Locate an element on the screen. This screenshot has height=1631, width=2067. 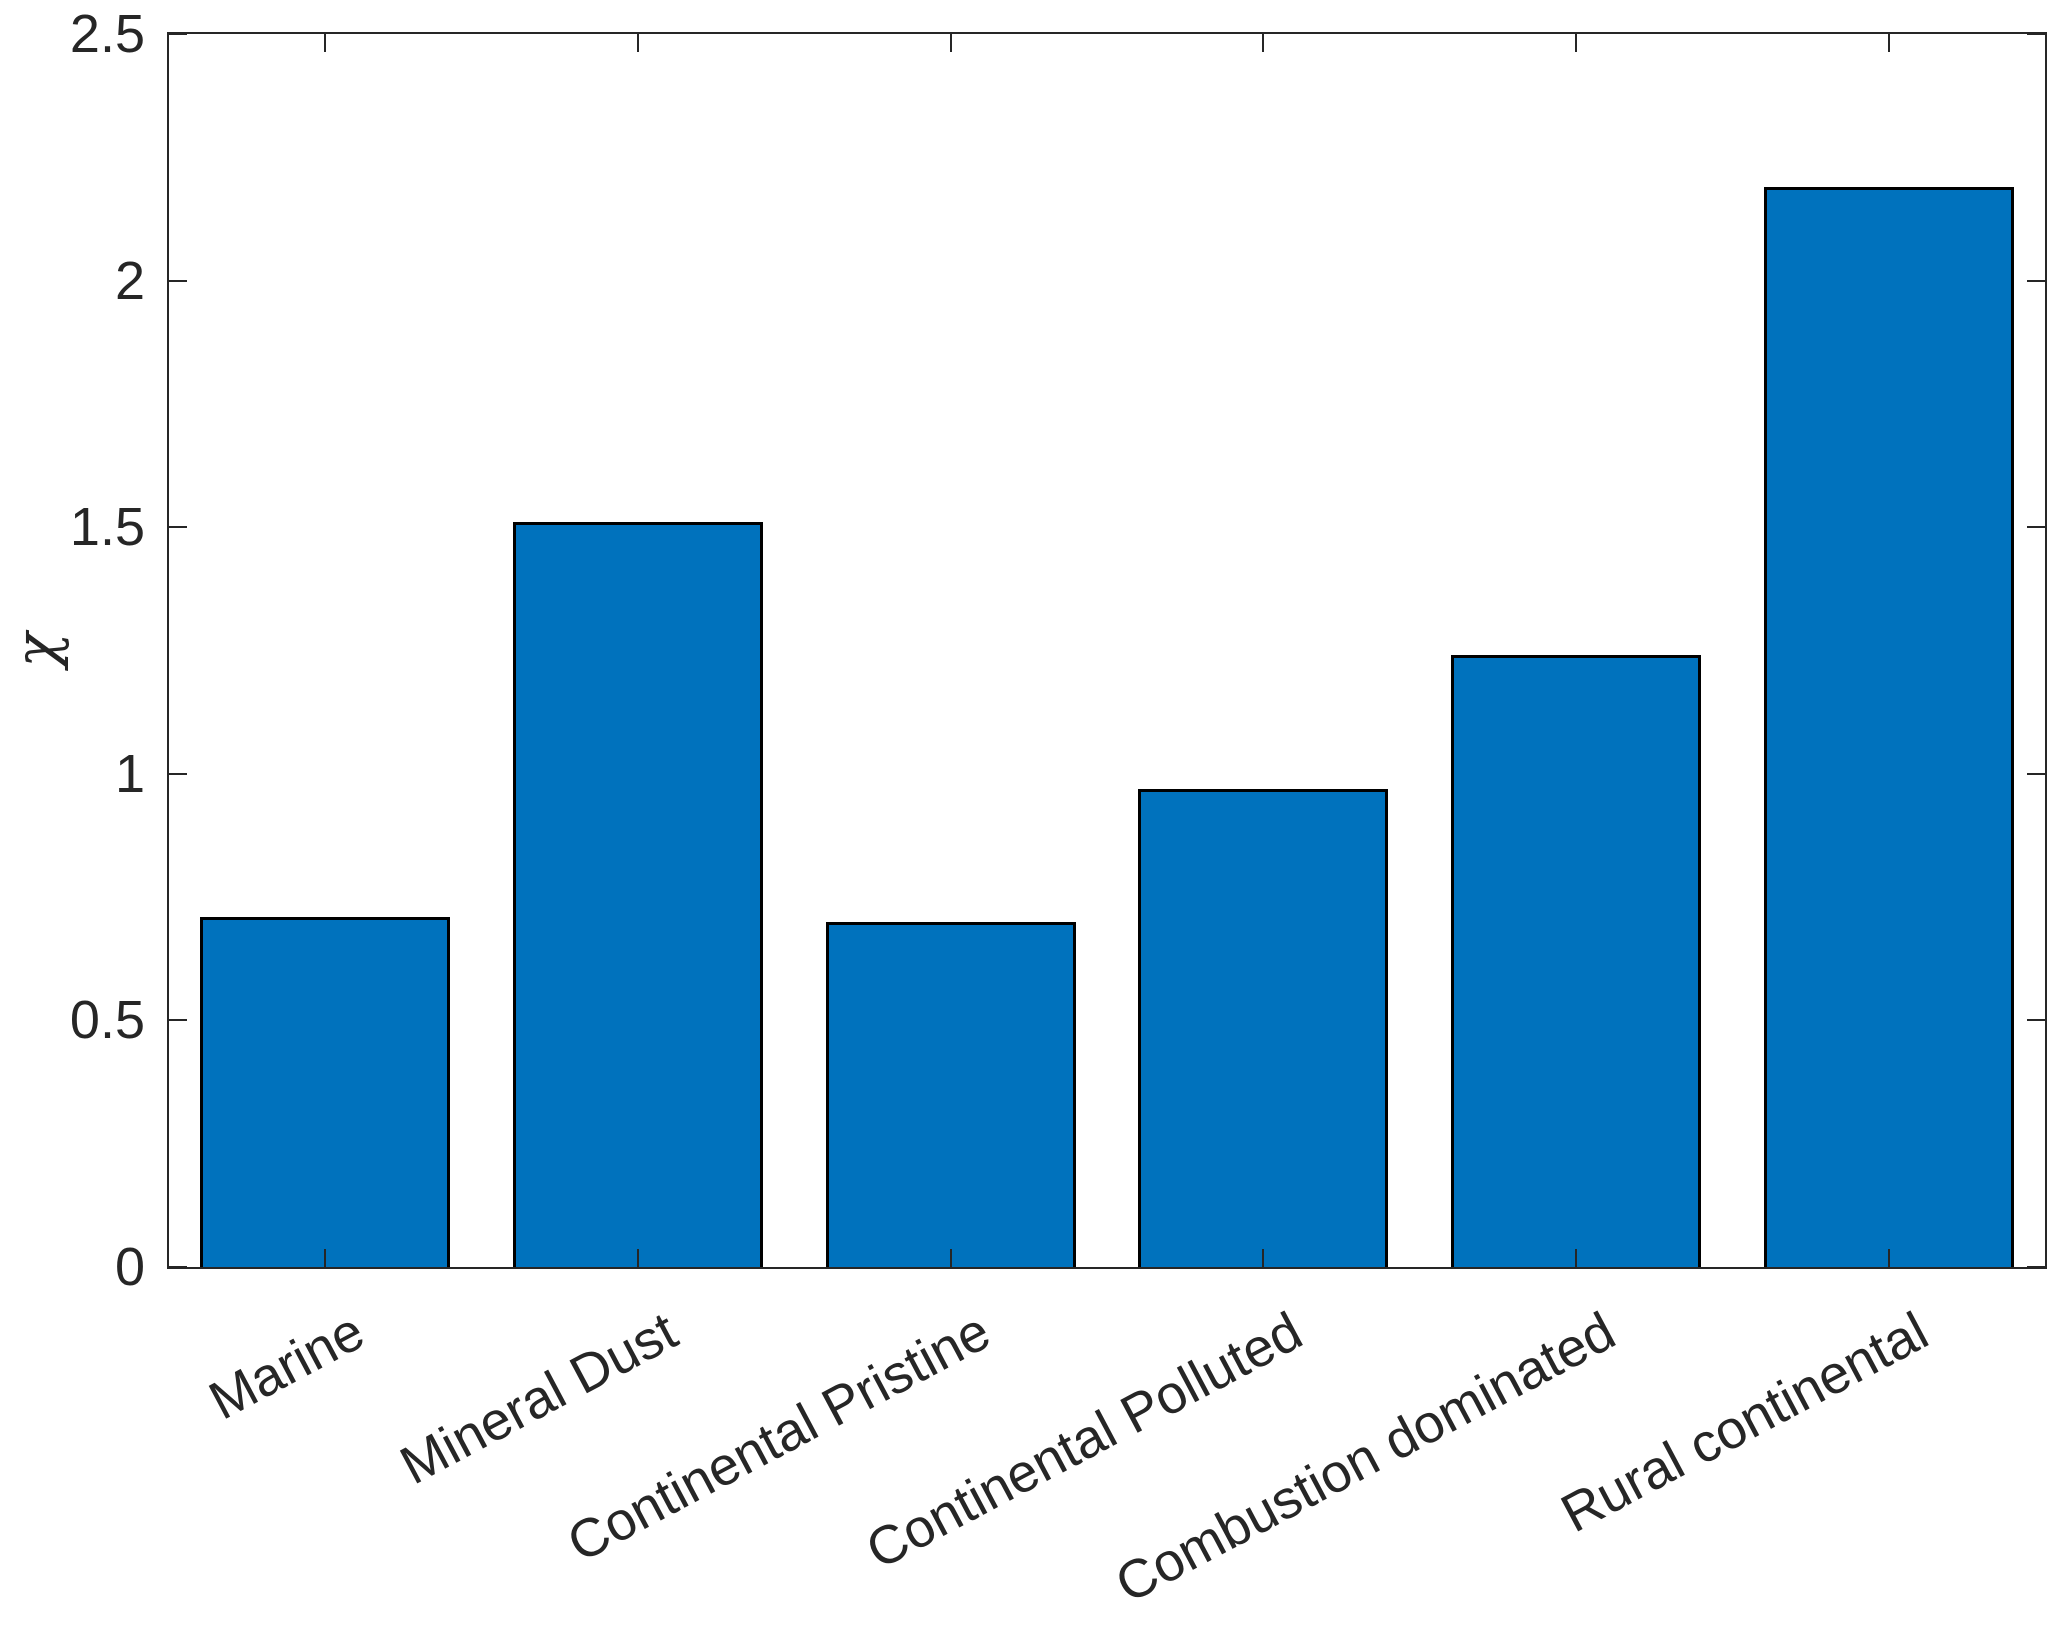
y-tick-label-2-5: 2.5 is located at coordinates (107, 34).